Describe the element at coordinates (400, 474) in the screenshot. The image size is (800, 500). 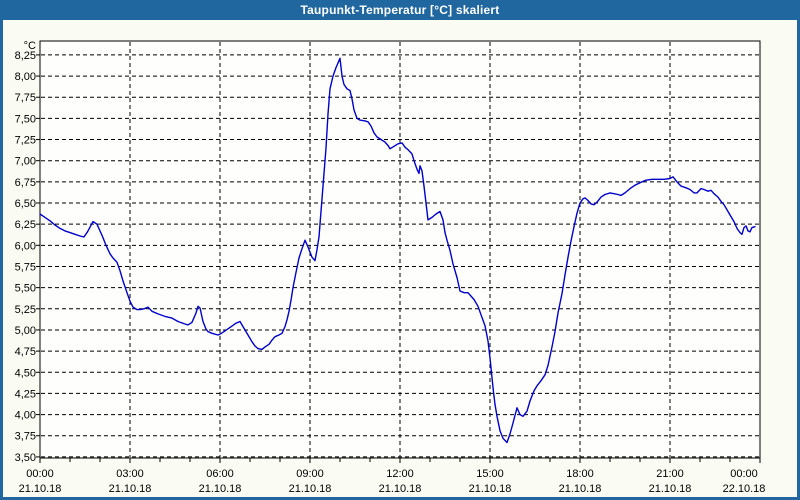
I see `x-tick-time-label: 12:00` at that location.